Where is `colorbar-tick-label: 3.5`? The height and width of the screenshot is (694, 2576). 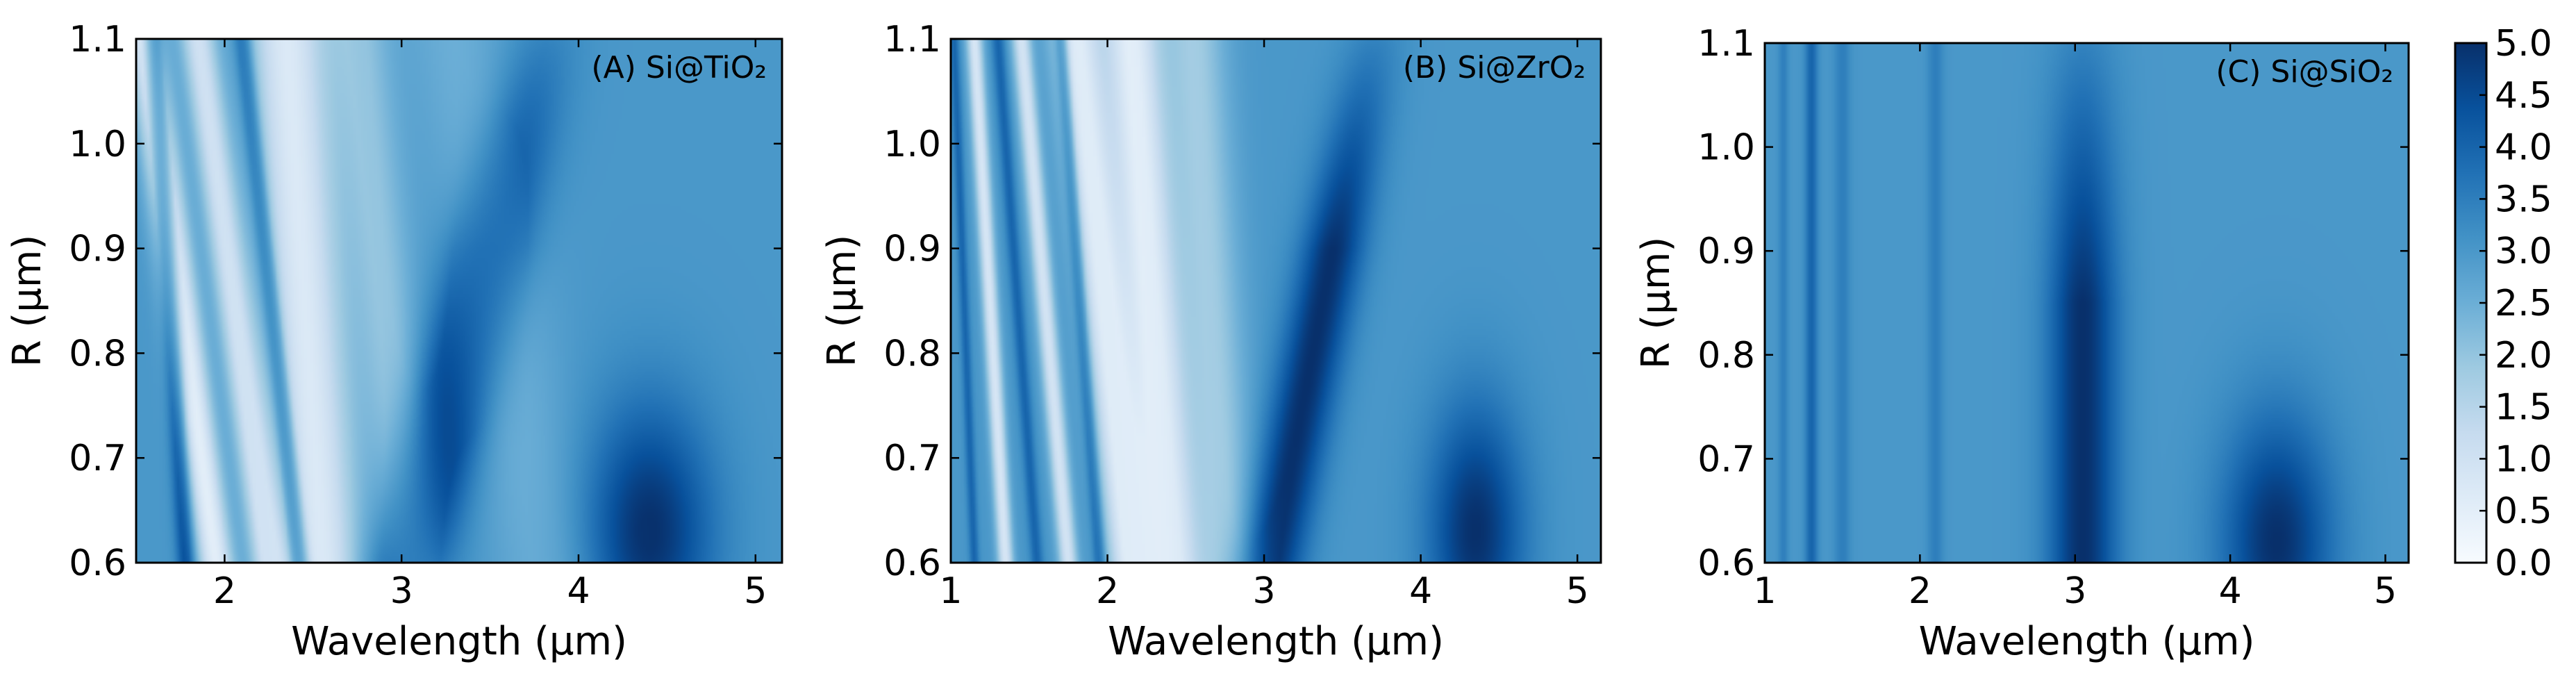
colorbar-tick-label: 3.5 is located at coordinates (2523, 199).